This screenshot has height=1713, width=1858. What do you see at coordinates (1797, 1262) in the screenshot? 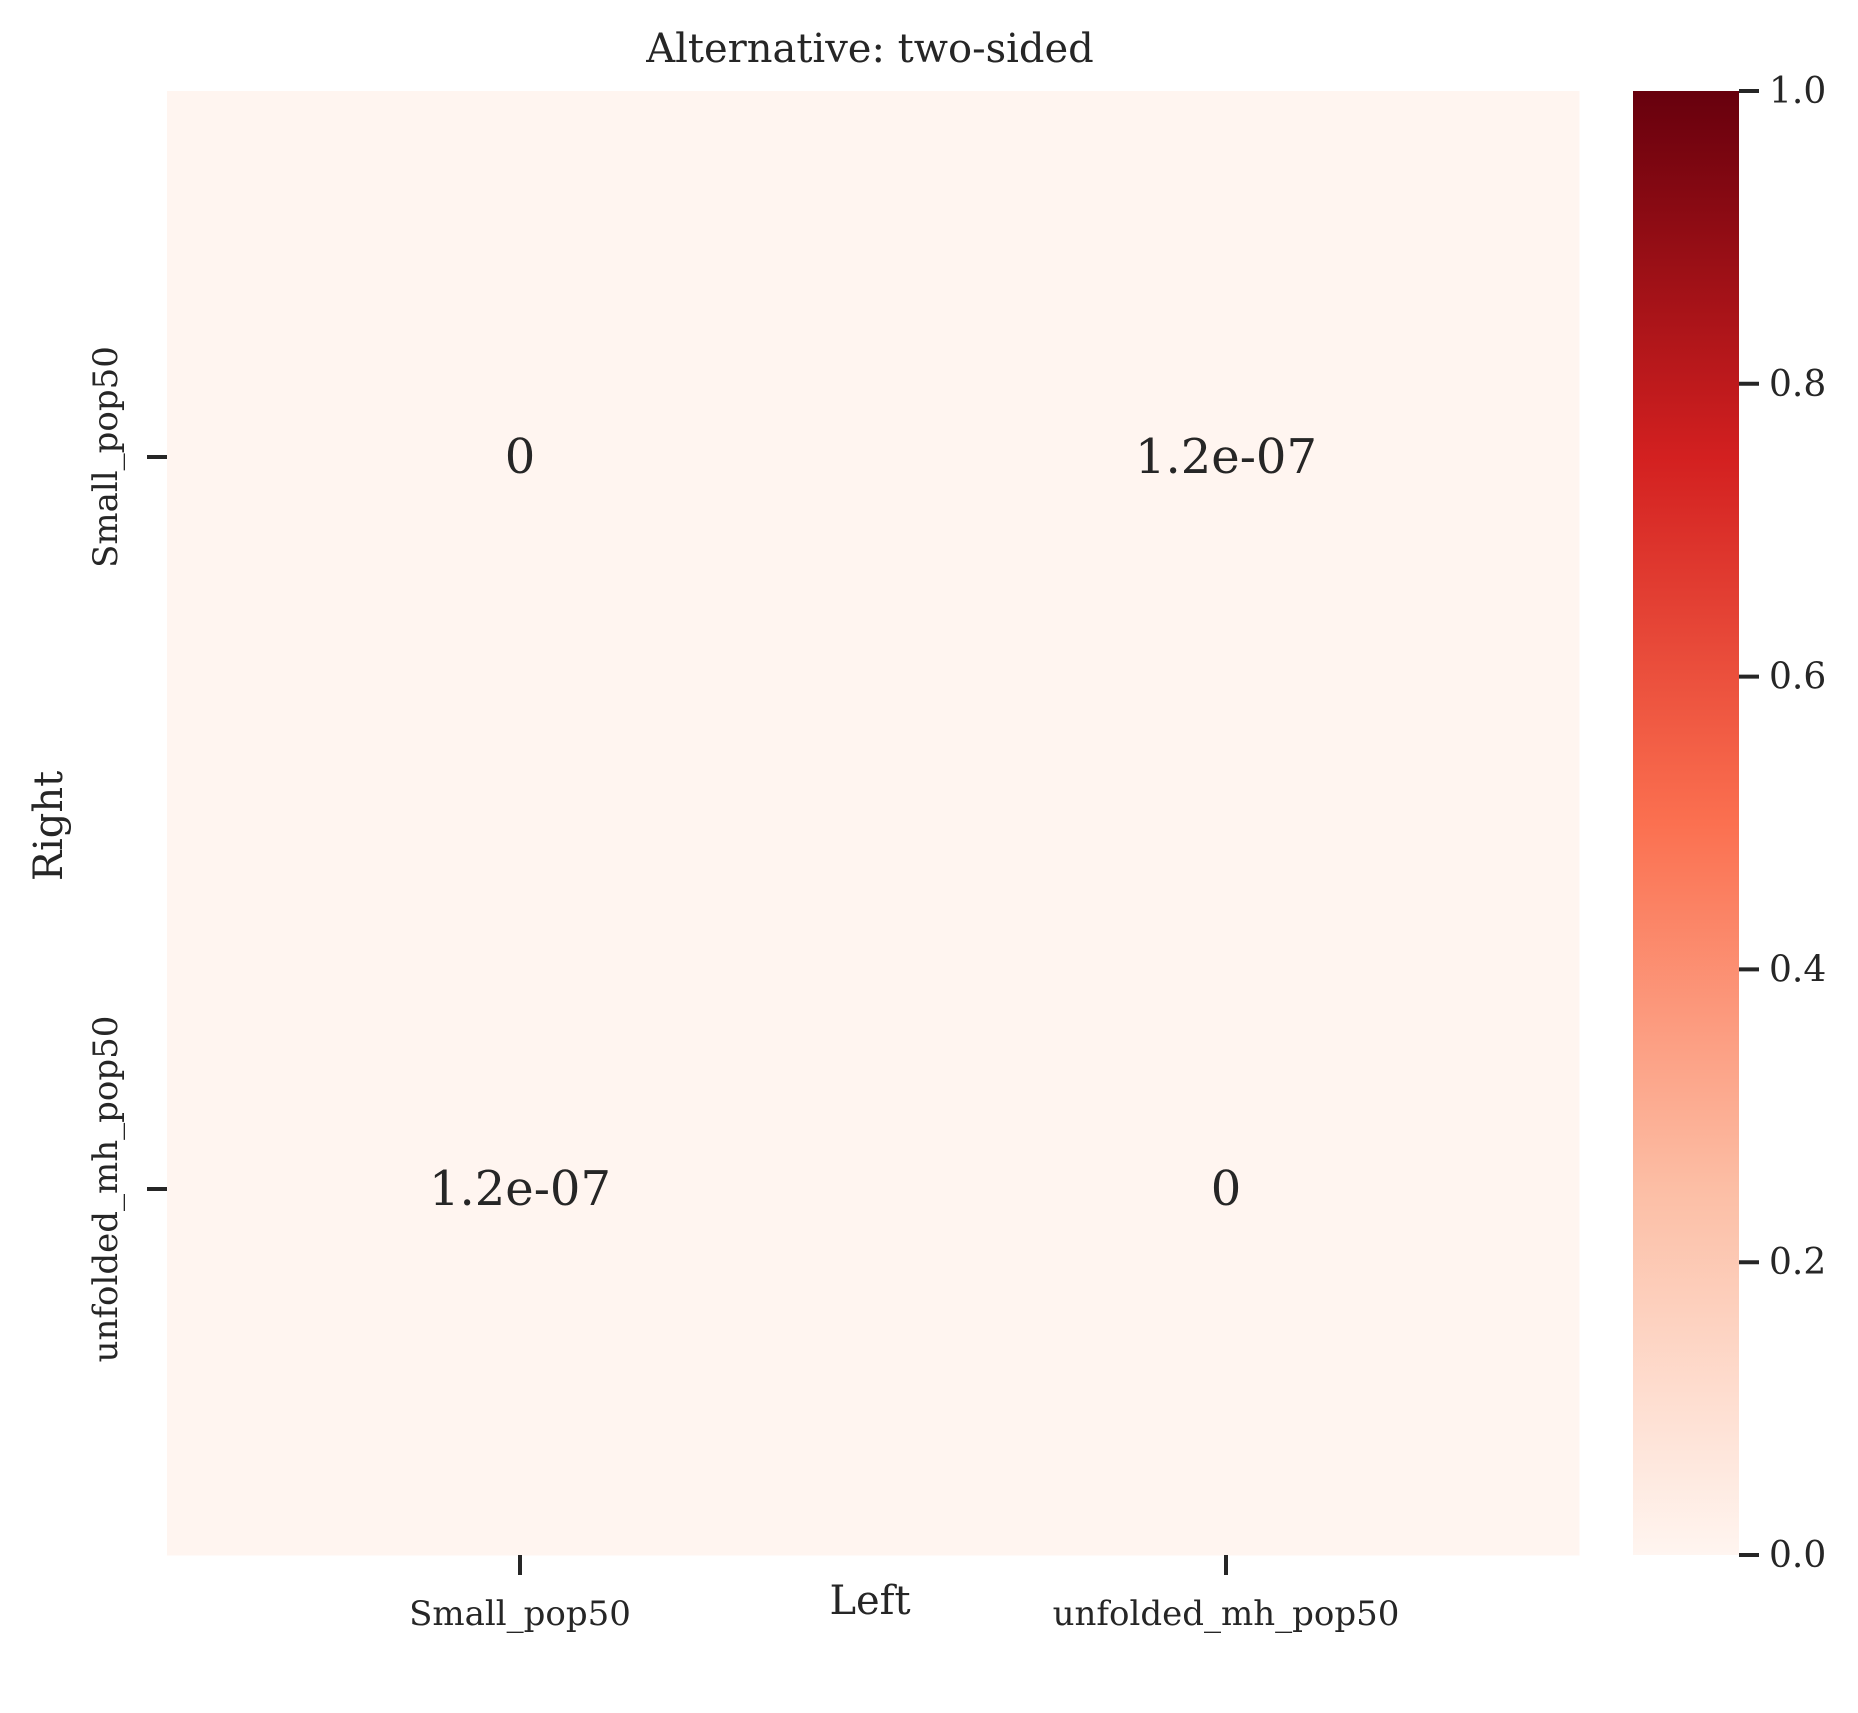
I see `colorbar-tick-label: 0.2` at bounding box center [1797, 1262].